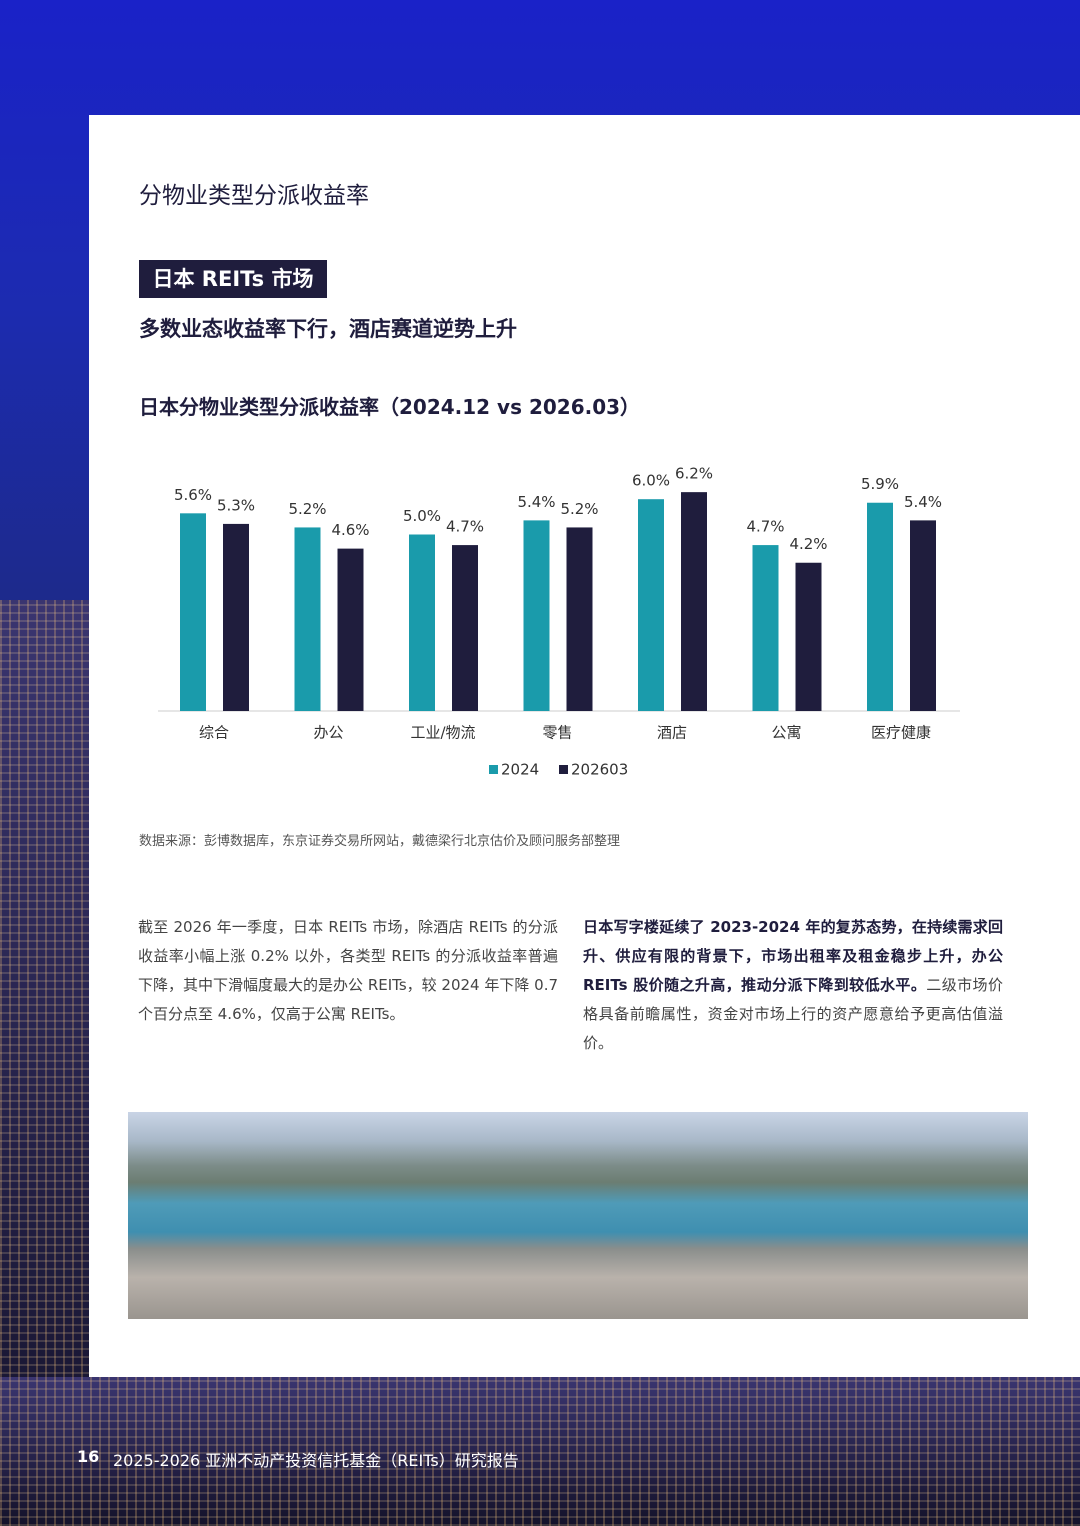 Image resolution: width=1080 pixels, height=1526 pixels. I want to click on data-label: 4.2%, so click(808, 544).